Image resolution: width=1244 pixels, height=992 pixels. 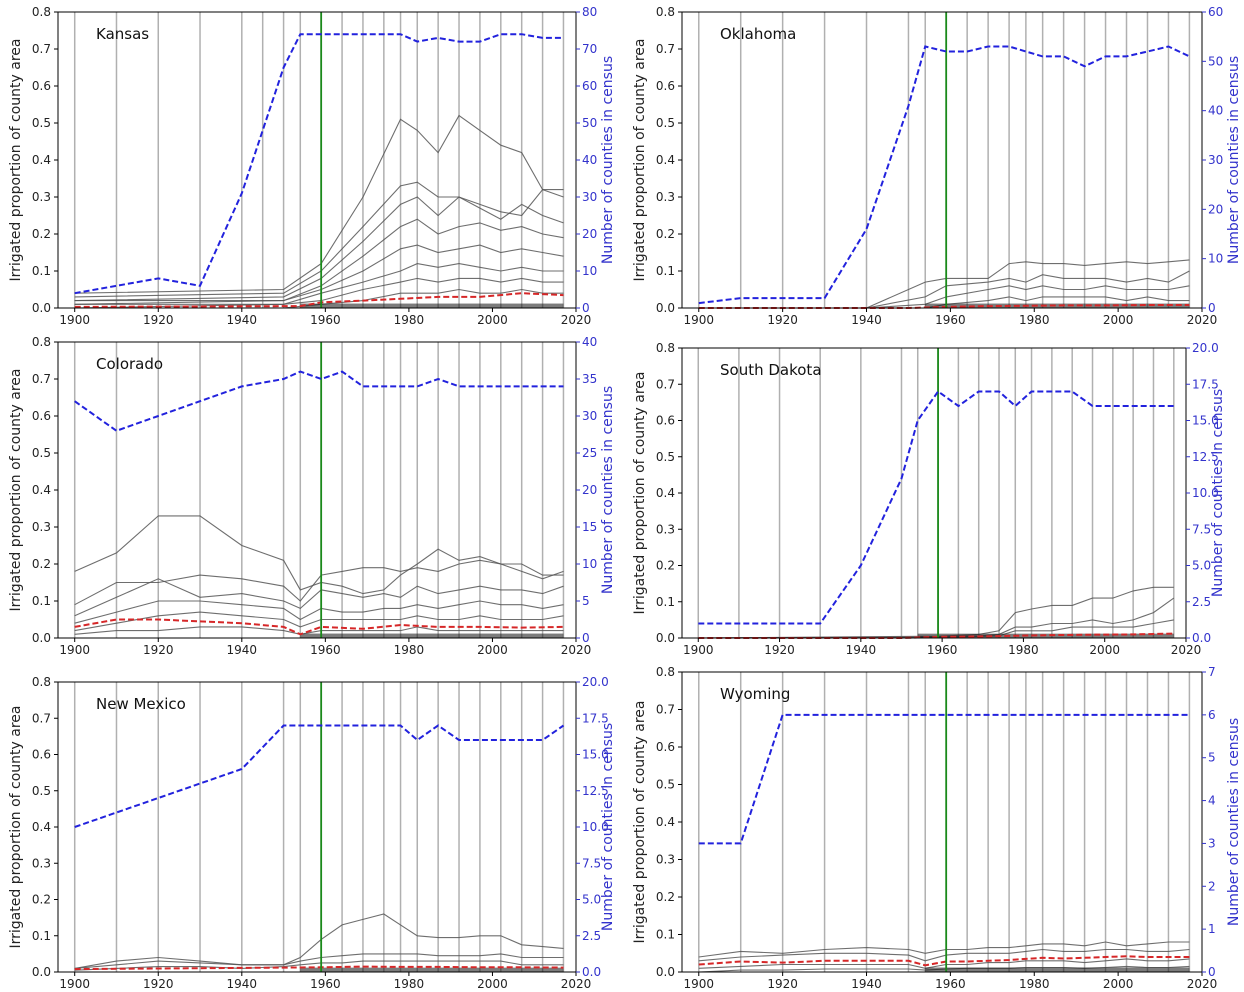 I want to click on state-title: South Dakota, so click(x=771, y=370).